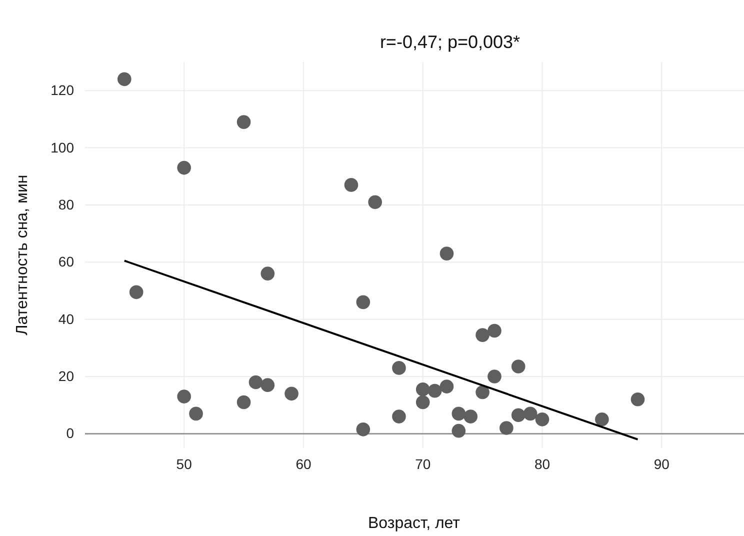  I want to click on y-tick-label: 60, so click(66, 262).